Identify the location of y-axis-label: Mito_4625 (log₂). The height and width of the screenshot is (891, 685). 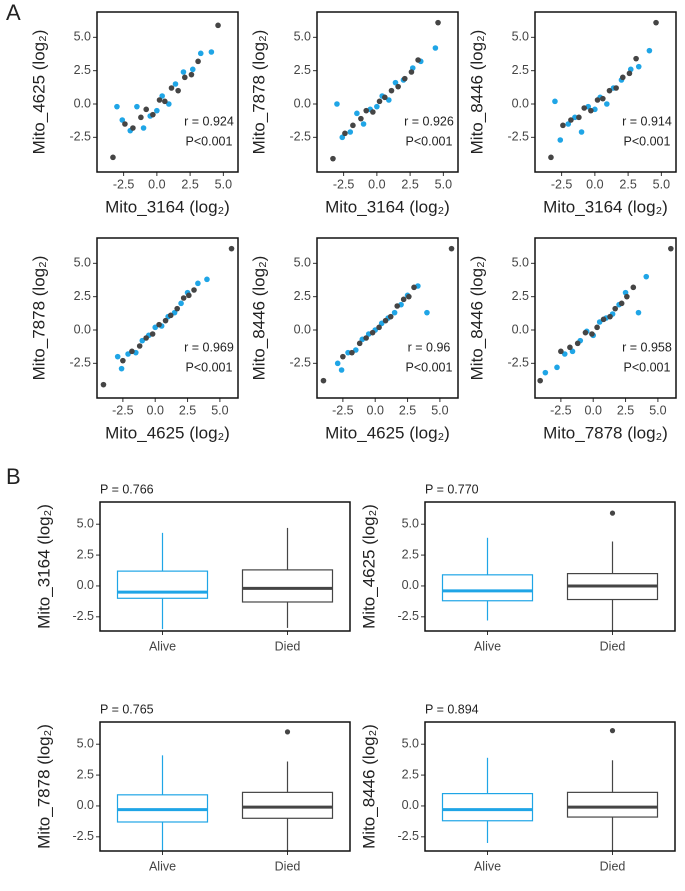
(38, 92).